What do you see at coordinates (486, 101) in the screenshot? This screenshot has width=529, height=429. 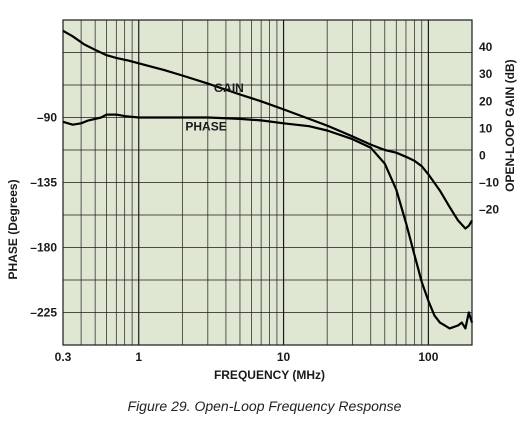 I see `y-right-tick-label: 20` at bounding box center [486, 101].